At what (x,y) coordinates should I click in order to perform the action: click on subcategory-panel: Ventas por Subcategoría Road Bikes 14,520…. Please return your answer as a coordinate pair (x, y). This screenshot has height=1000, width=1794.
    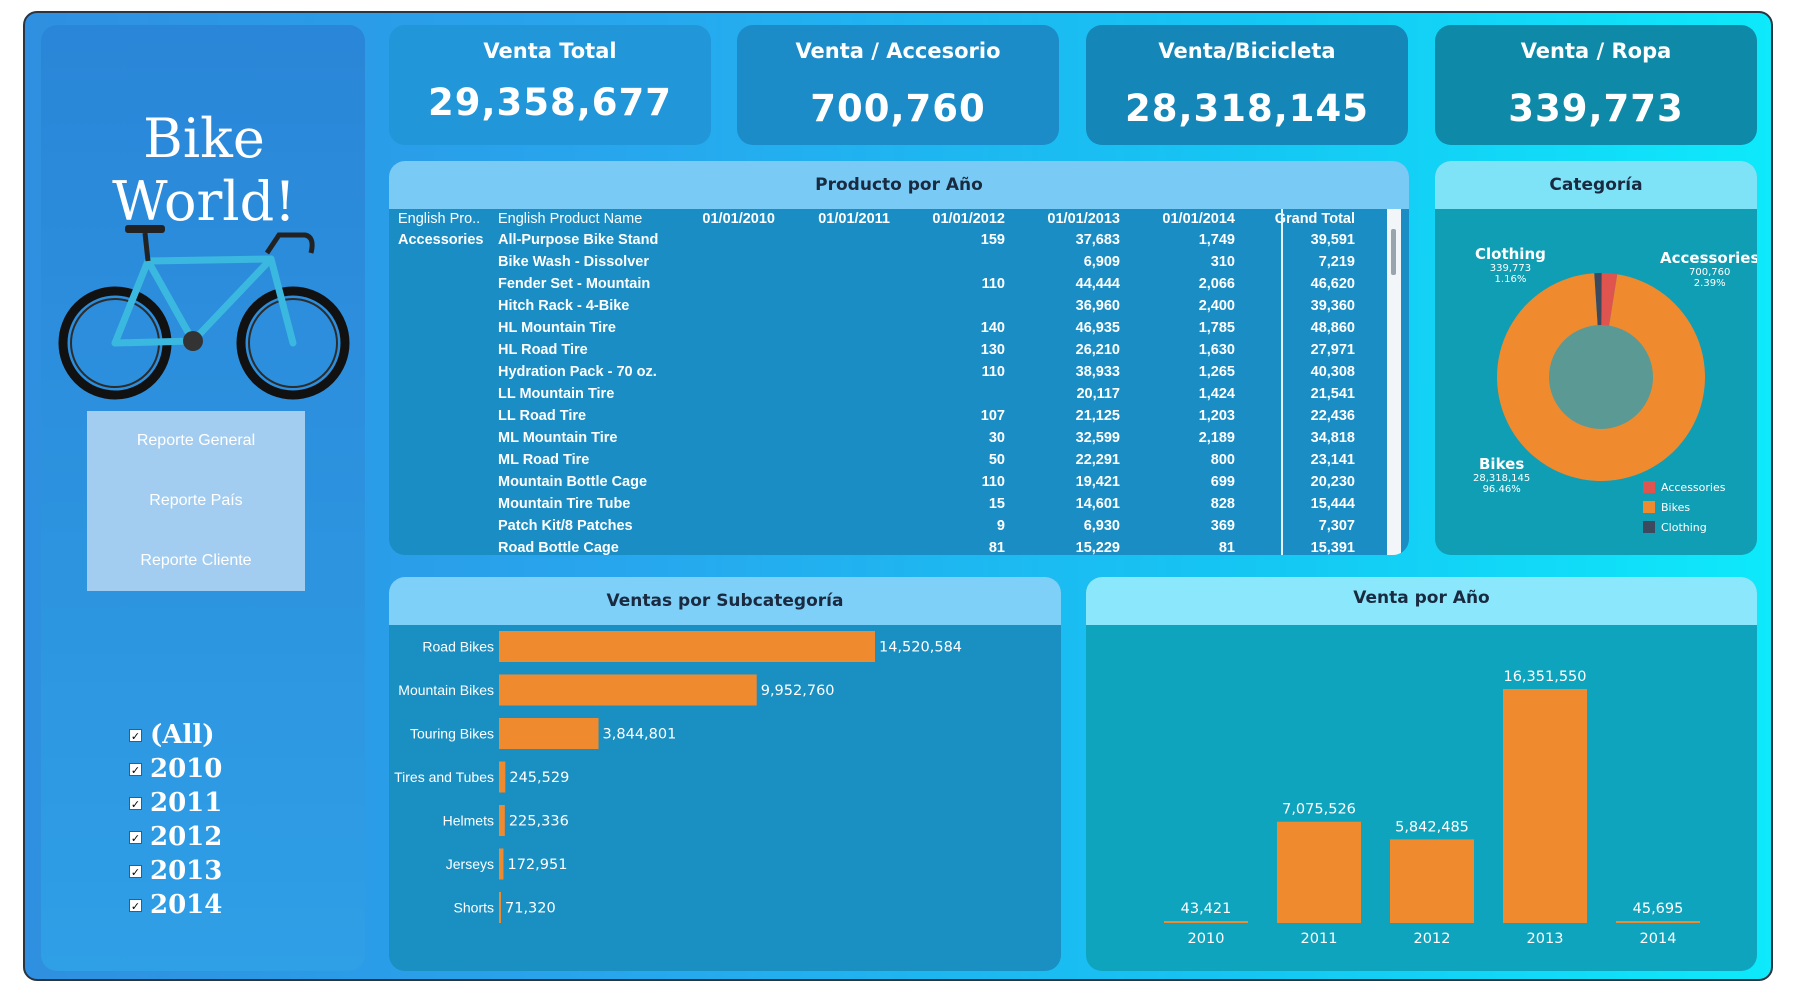
    Looking at the image, I should click on (725, 774).